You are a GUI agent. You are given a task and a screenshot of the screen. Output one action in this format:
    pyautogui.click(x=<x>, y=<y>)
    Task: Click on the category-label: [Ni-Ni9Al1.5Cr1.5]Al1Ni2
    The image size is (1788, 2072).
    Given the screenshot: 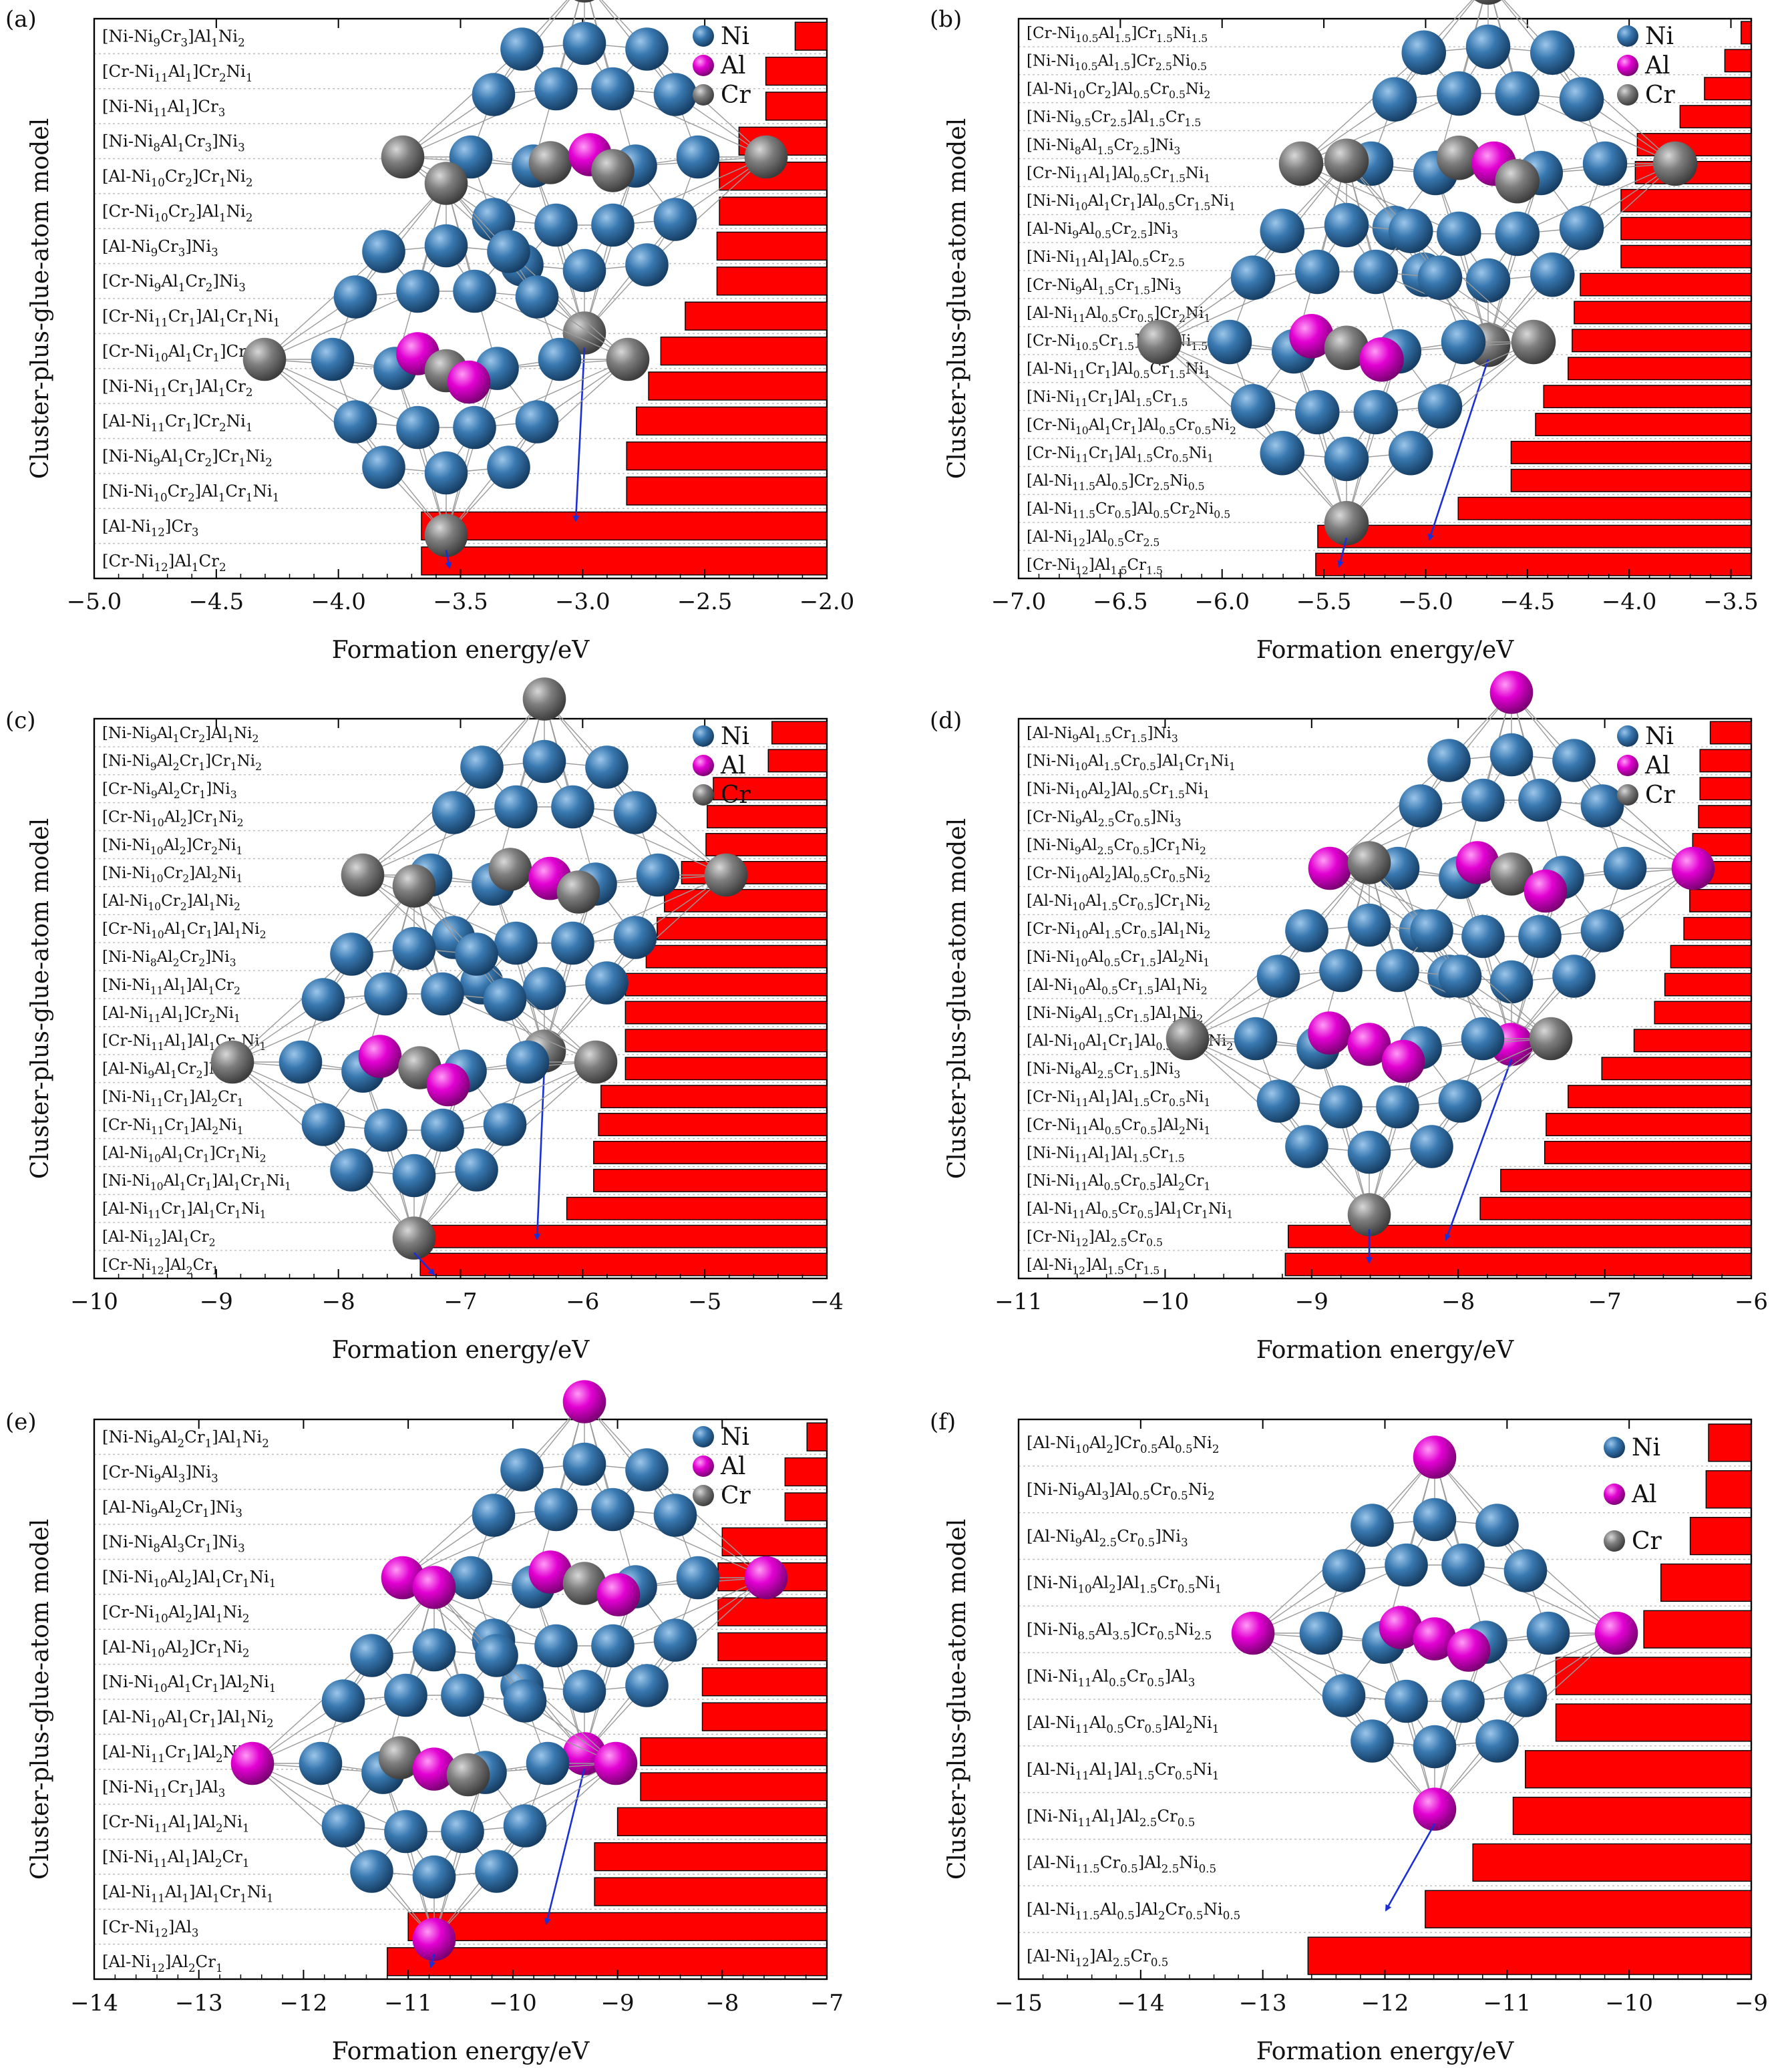 What is the action you would take?
    pyautogui.click(x=1115, y=1015)
    